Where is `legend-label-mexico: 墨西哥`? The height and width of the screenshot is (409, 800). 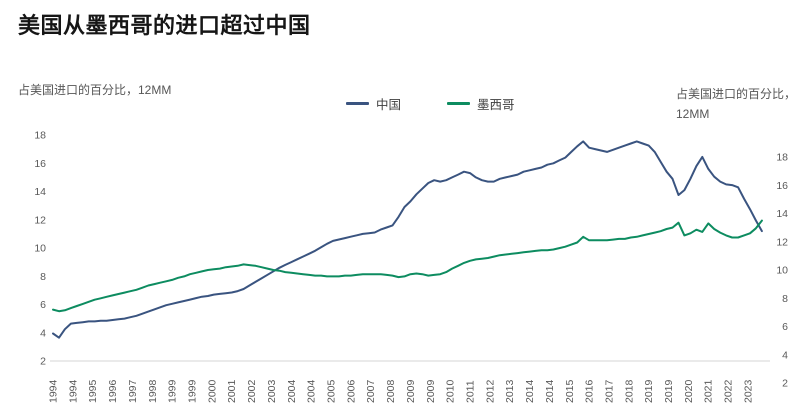 legend-label-mexico: 墨西哥 is located at coordinates (496, 105).